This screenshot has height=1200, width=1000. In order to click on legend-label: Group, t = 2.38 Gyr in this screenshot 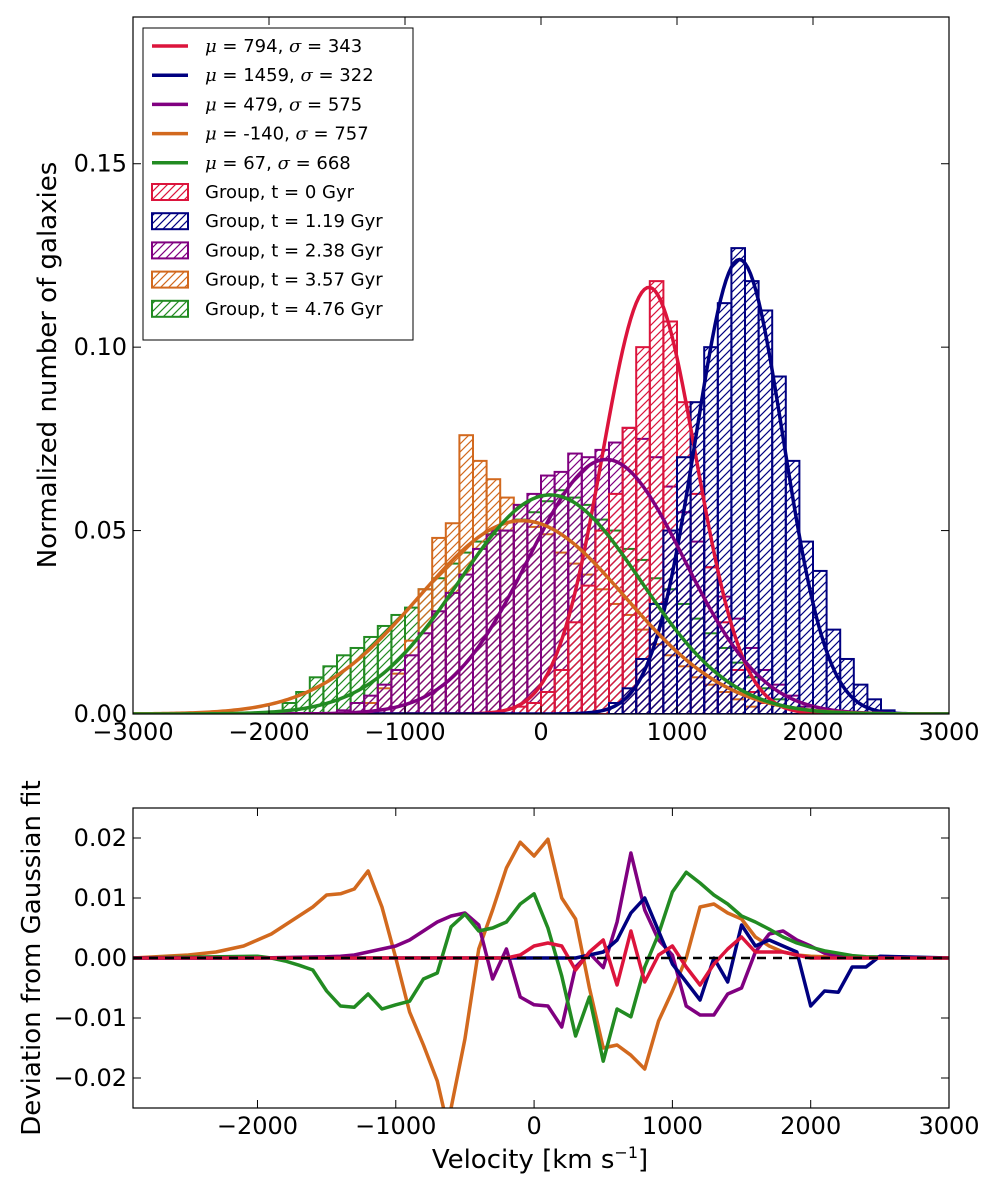, I will do `click(294, 250)`.